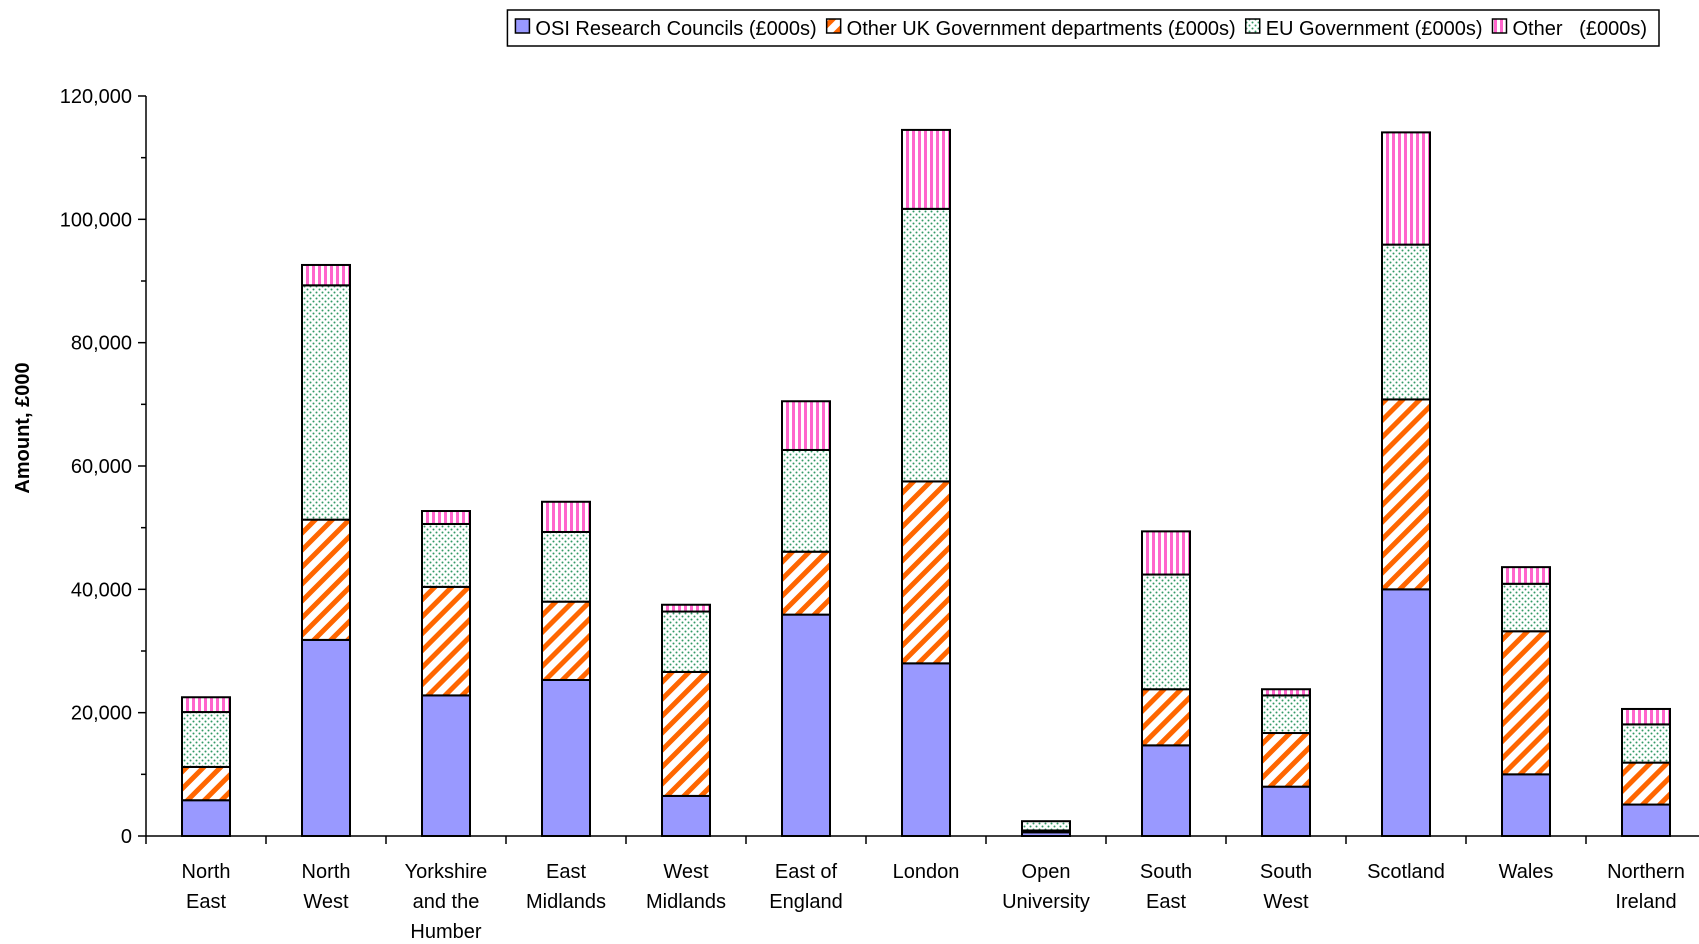 The image size is (1699, 944). What do you see at coordinates (126, 837) in the screenshot?
I see `y-tick-label: 0` at bounding box center [126, 837].